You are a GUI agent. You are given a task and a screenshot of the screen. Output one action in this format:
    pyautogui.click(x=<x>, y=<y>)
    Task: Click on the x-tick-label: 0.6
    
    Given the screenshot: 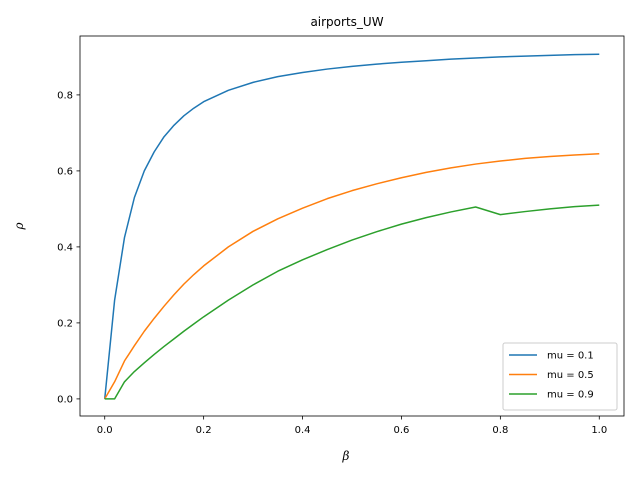 What is the action you would take?
    pyautogui.click(x=402, y=430)
    